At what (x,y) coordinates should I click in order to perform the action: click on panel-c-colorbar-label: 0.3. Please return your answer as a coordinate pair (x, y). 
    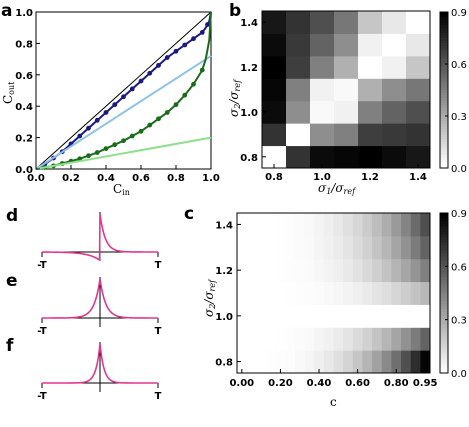
    Looking at the image, I should click on (459, 321).